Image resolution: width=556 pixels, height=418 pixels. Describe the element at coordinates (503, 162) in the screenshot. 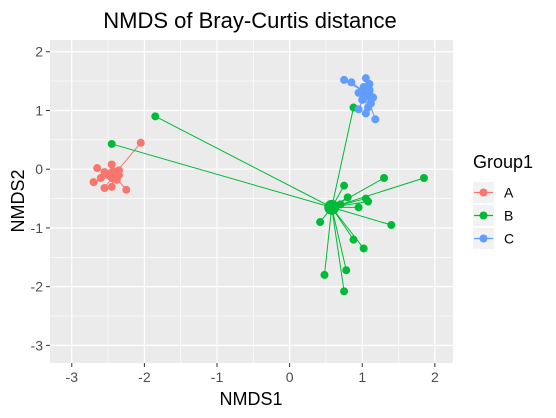

I see `legend-title: Group1` at that location.